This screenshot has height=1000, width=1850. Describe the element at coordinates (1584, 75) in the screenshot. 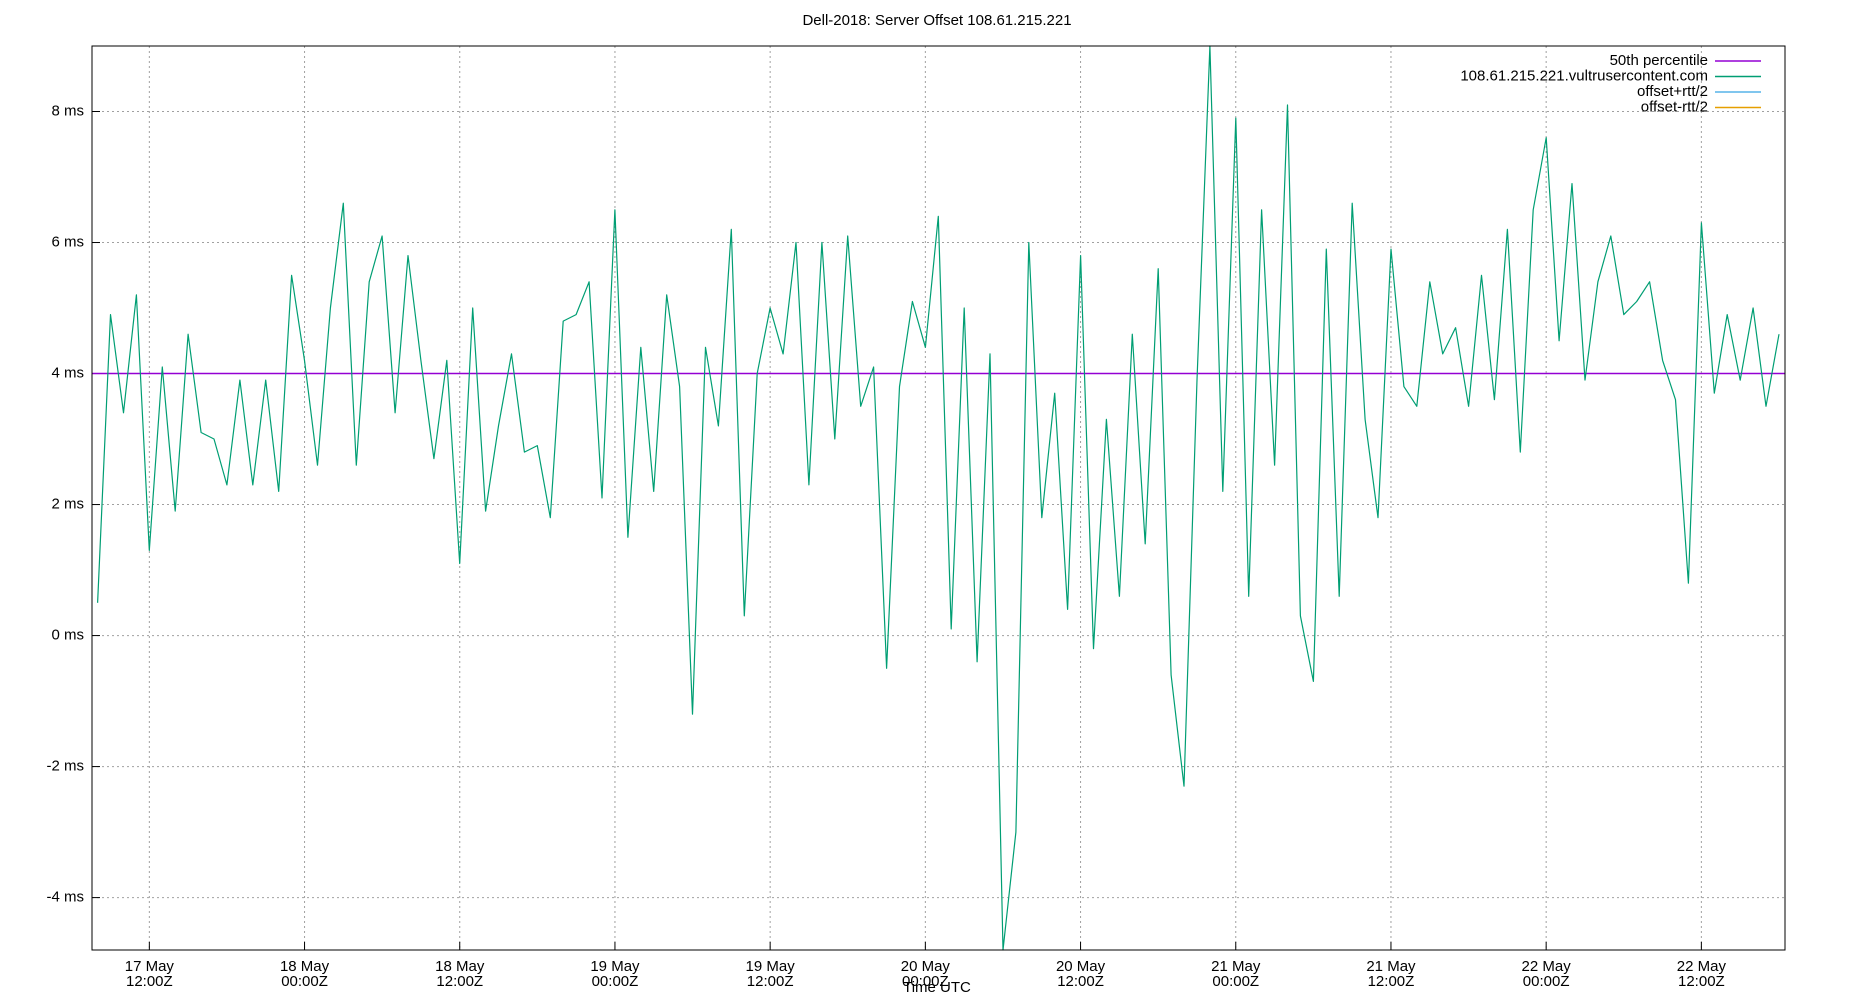

I see `legend-label: 108.61.215.221.vultrusercontent.com` at that location.